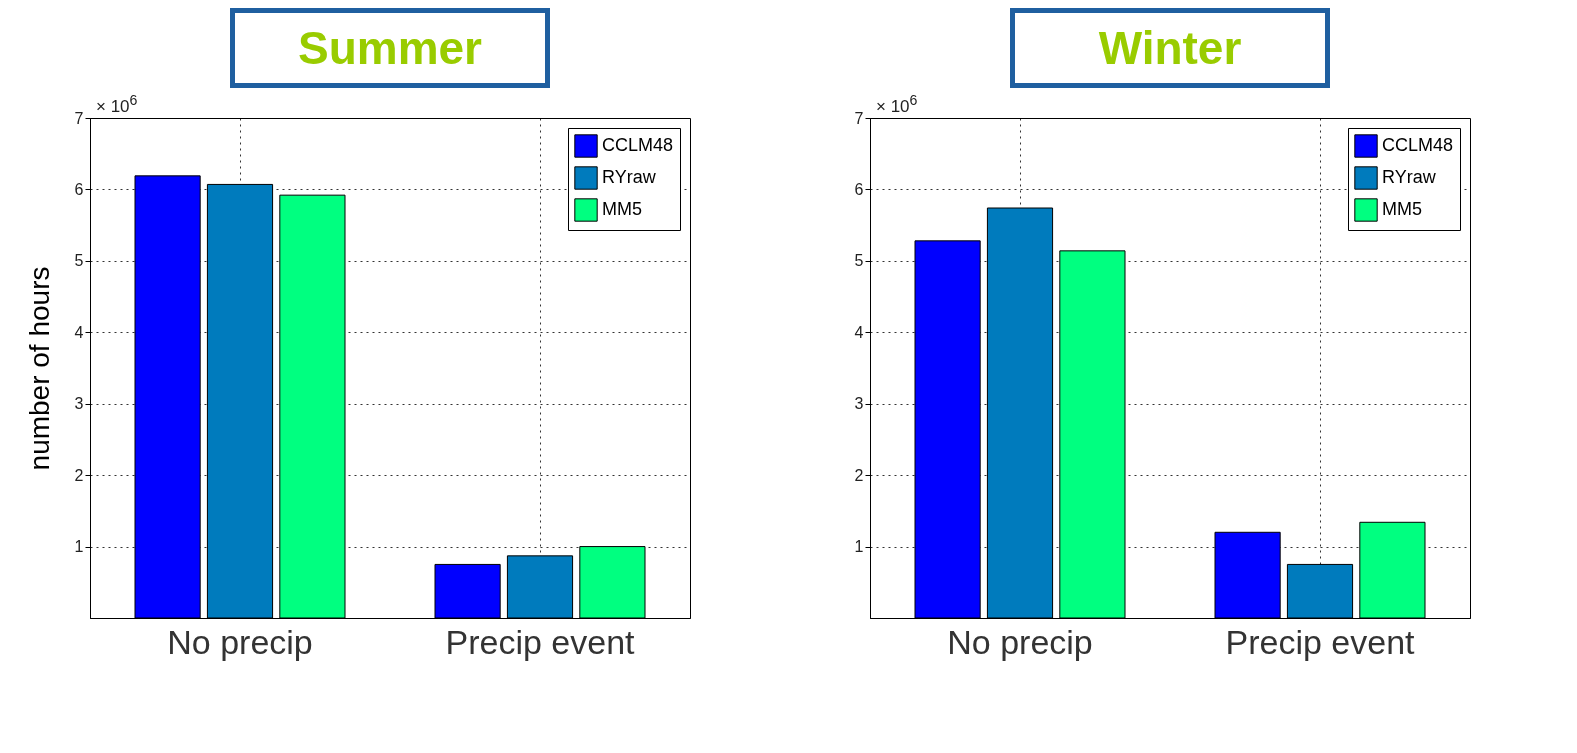 This screenshot has height=753, width=1577. What do you see at coordinates (1170, 48) in the screenshot?
I see `chart-title: Winter` at bounding box center [1170, 48].